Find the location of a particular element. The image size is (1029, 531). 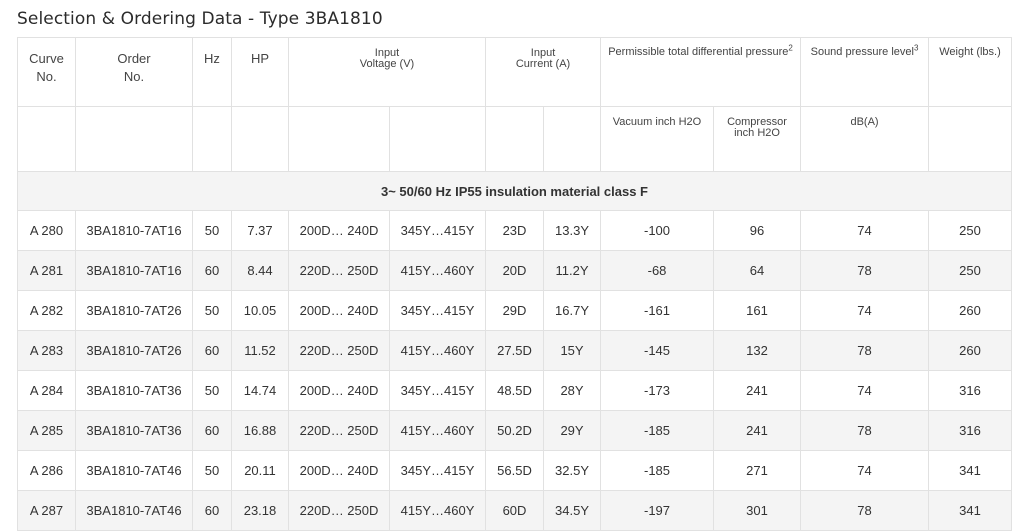

cell-curve-no: A 282 is located at coordinates (46, 310).